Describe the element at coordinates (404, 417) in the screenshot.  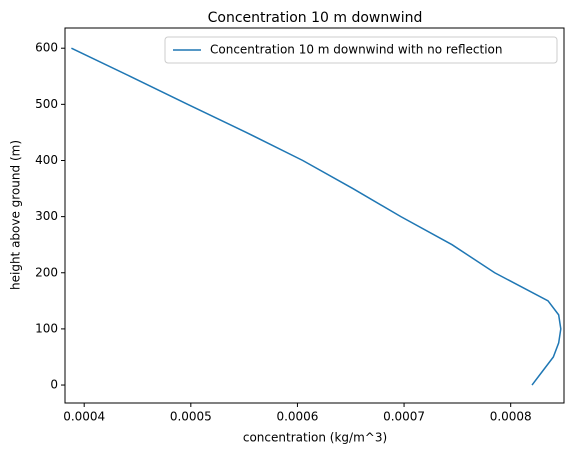
I see `x-tick-label: 0.0007` at that location.